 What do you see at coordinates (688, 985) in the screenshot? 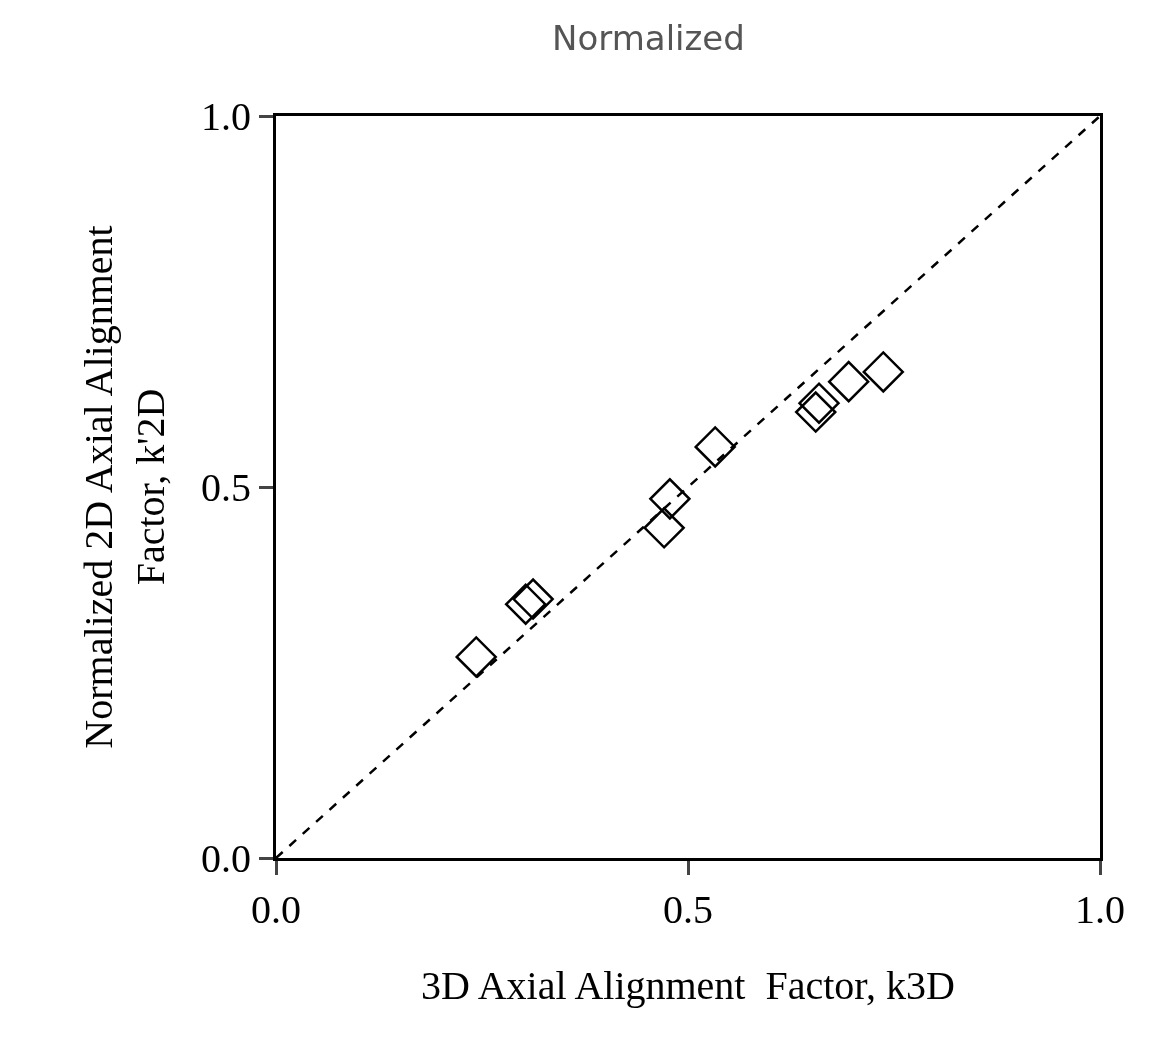
I see `x-axis-title: 3D Axial Alignment Factor, k3D` at bounding box center [688, 985].